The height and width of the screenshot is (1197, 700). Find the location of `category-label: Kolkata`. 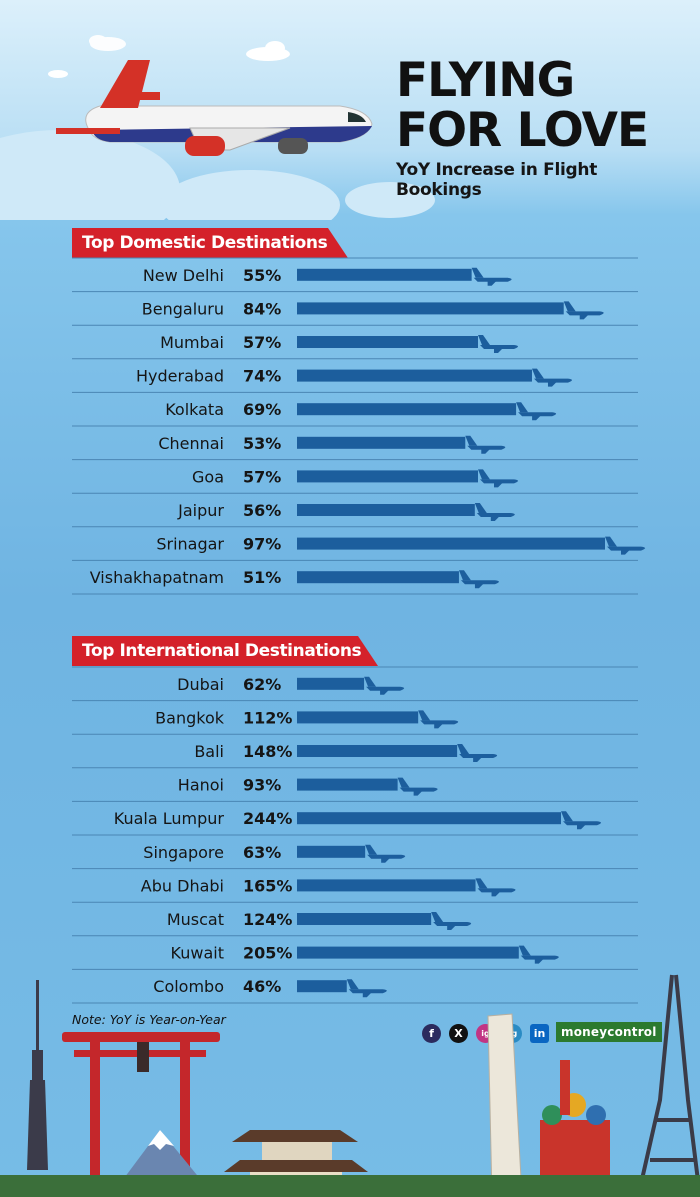

category-label: Kolkata is located at coordinates (194, 409).